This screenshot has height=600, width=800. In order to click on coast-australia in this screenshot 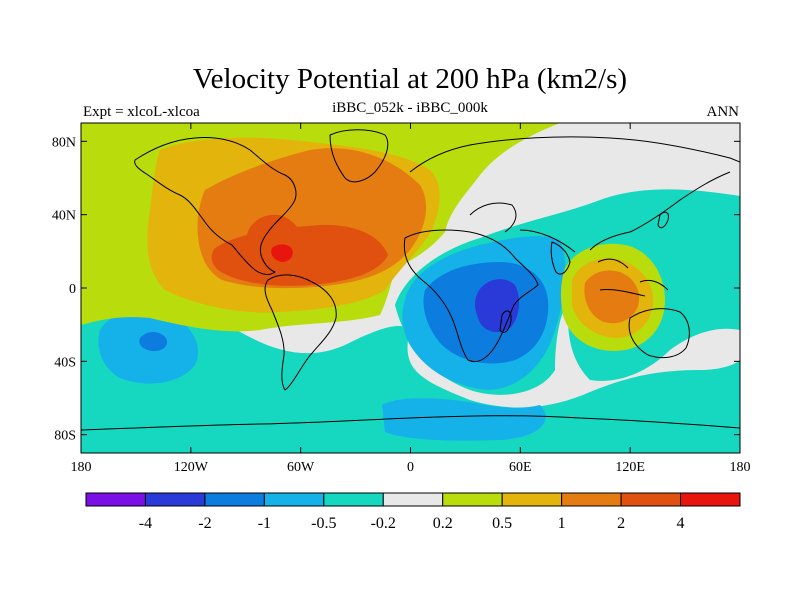, I will do `click(659, 333)`.